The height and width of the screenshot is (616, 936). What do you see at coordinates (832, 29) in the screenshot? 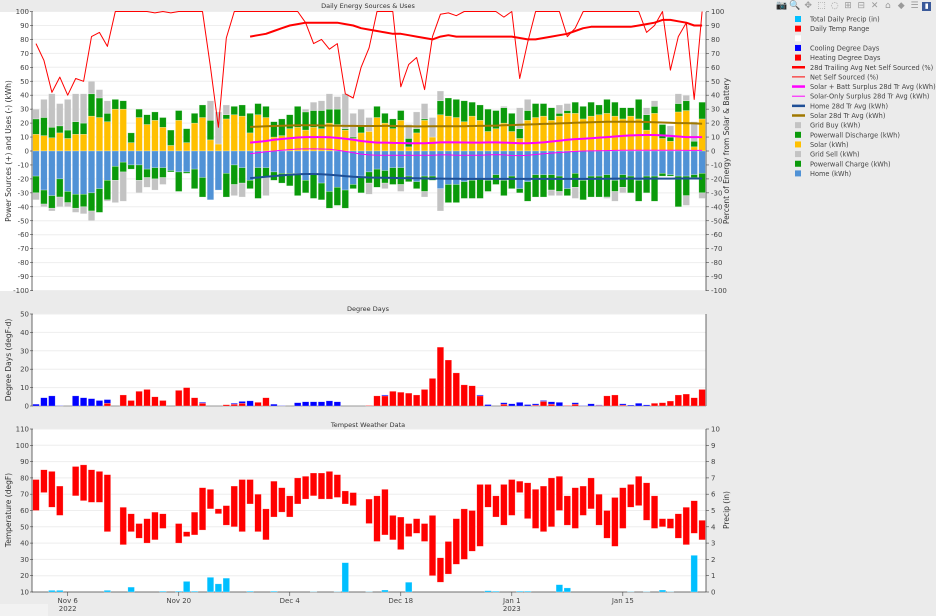
I see `legend-item: Daily Temp Range` at bounding box center [832, 29].